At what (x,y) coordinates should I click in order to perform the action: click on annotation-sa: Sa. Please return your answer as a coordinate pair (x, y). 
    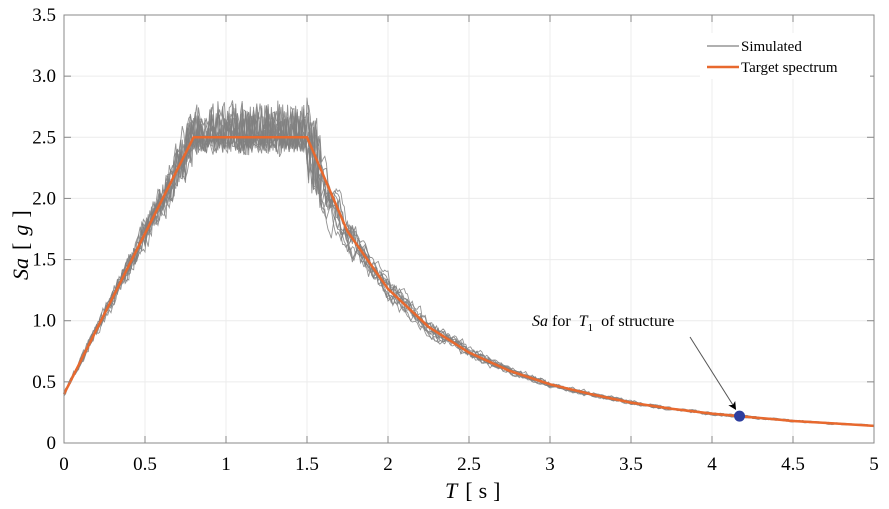
    Looking at the image, I should click on (540, 321).